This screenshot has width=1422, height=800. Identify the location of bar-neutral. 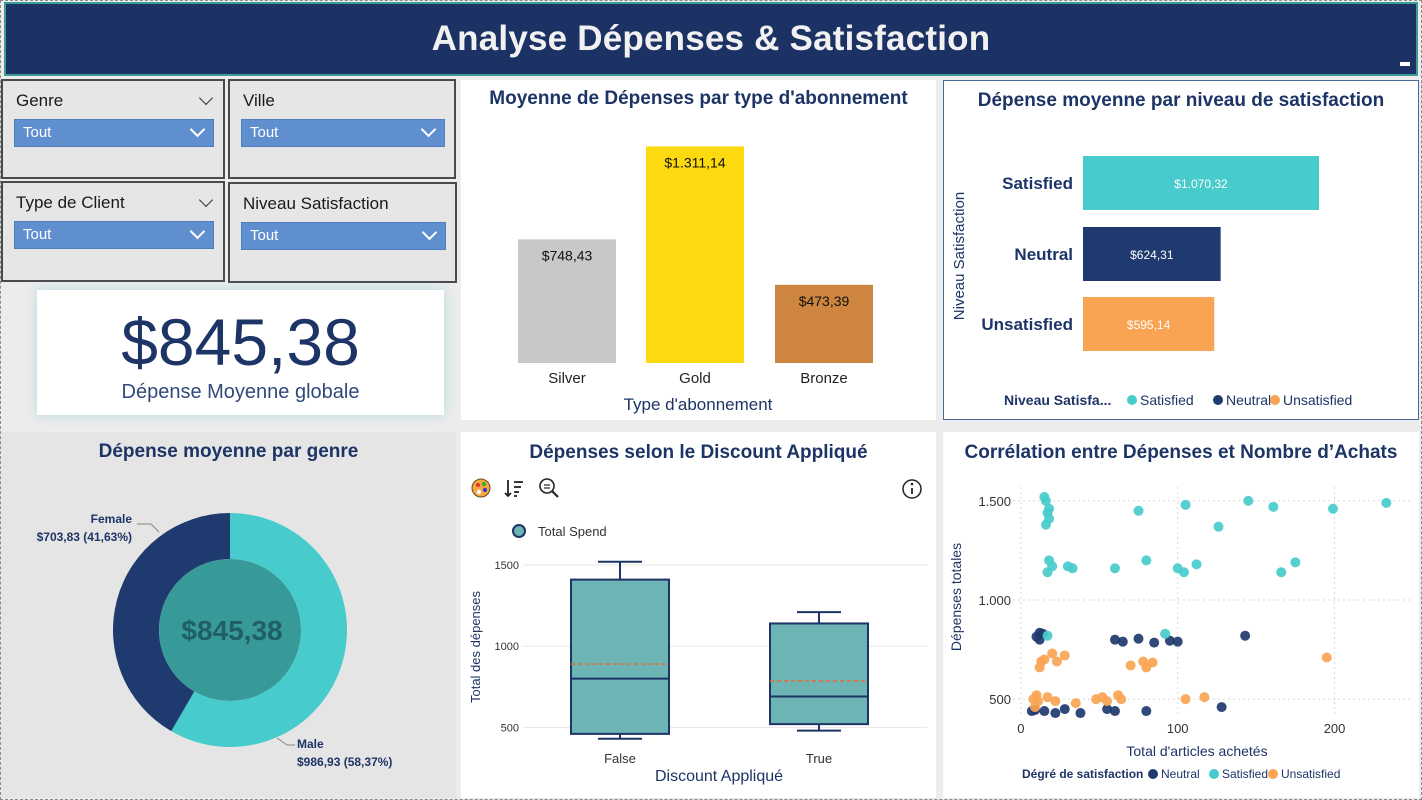
(1152, 254).